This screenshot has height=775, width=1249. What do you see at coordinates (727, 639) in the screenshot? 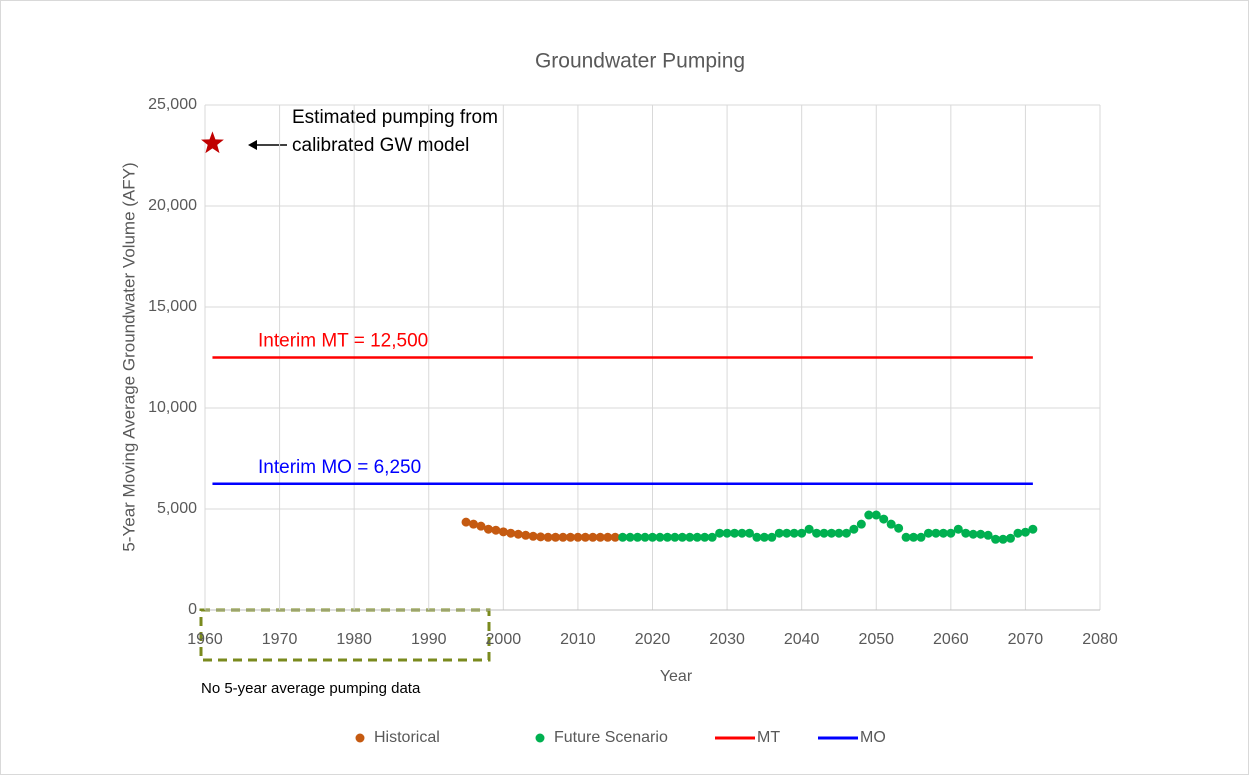
I see `x-tick-label: 2030` at bounding box center [727, 639].